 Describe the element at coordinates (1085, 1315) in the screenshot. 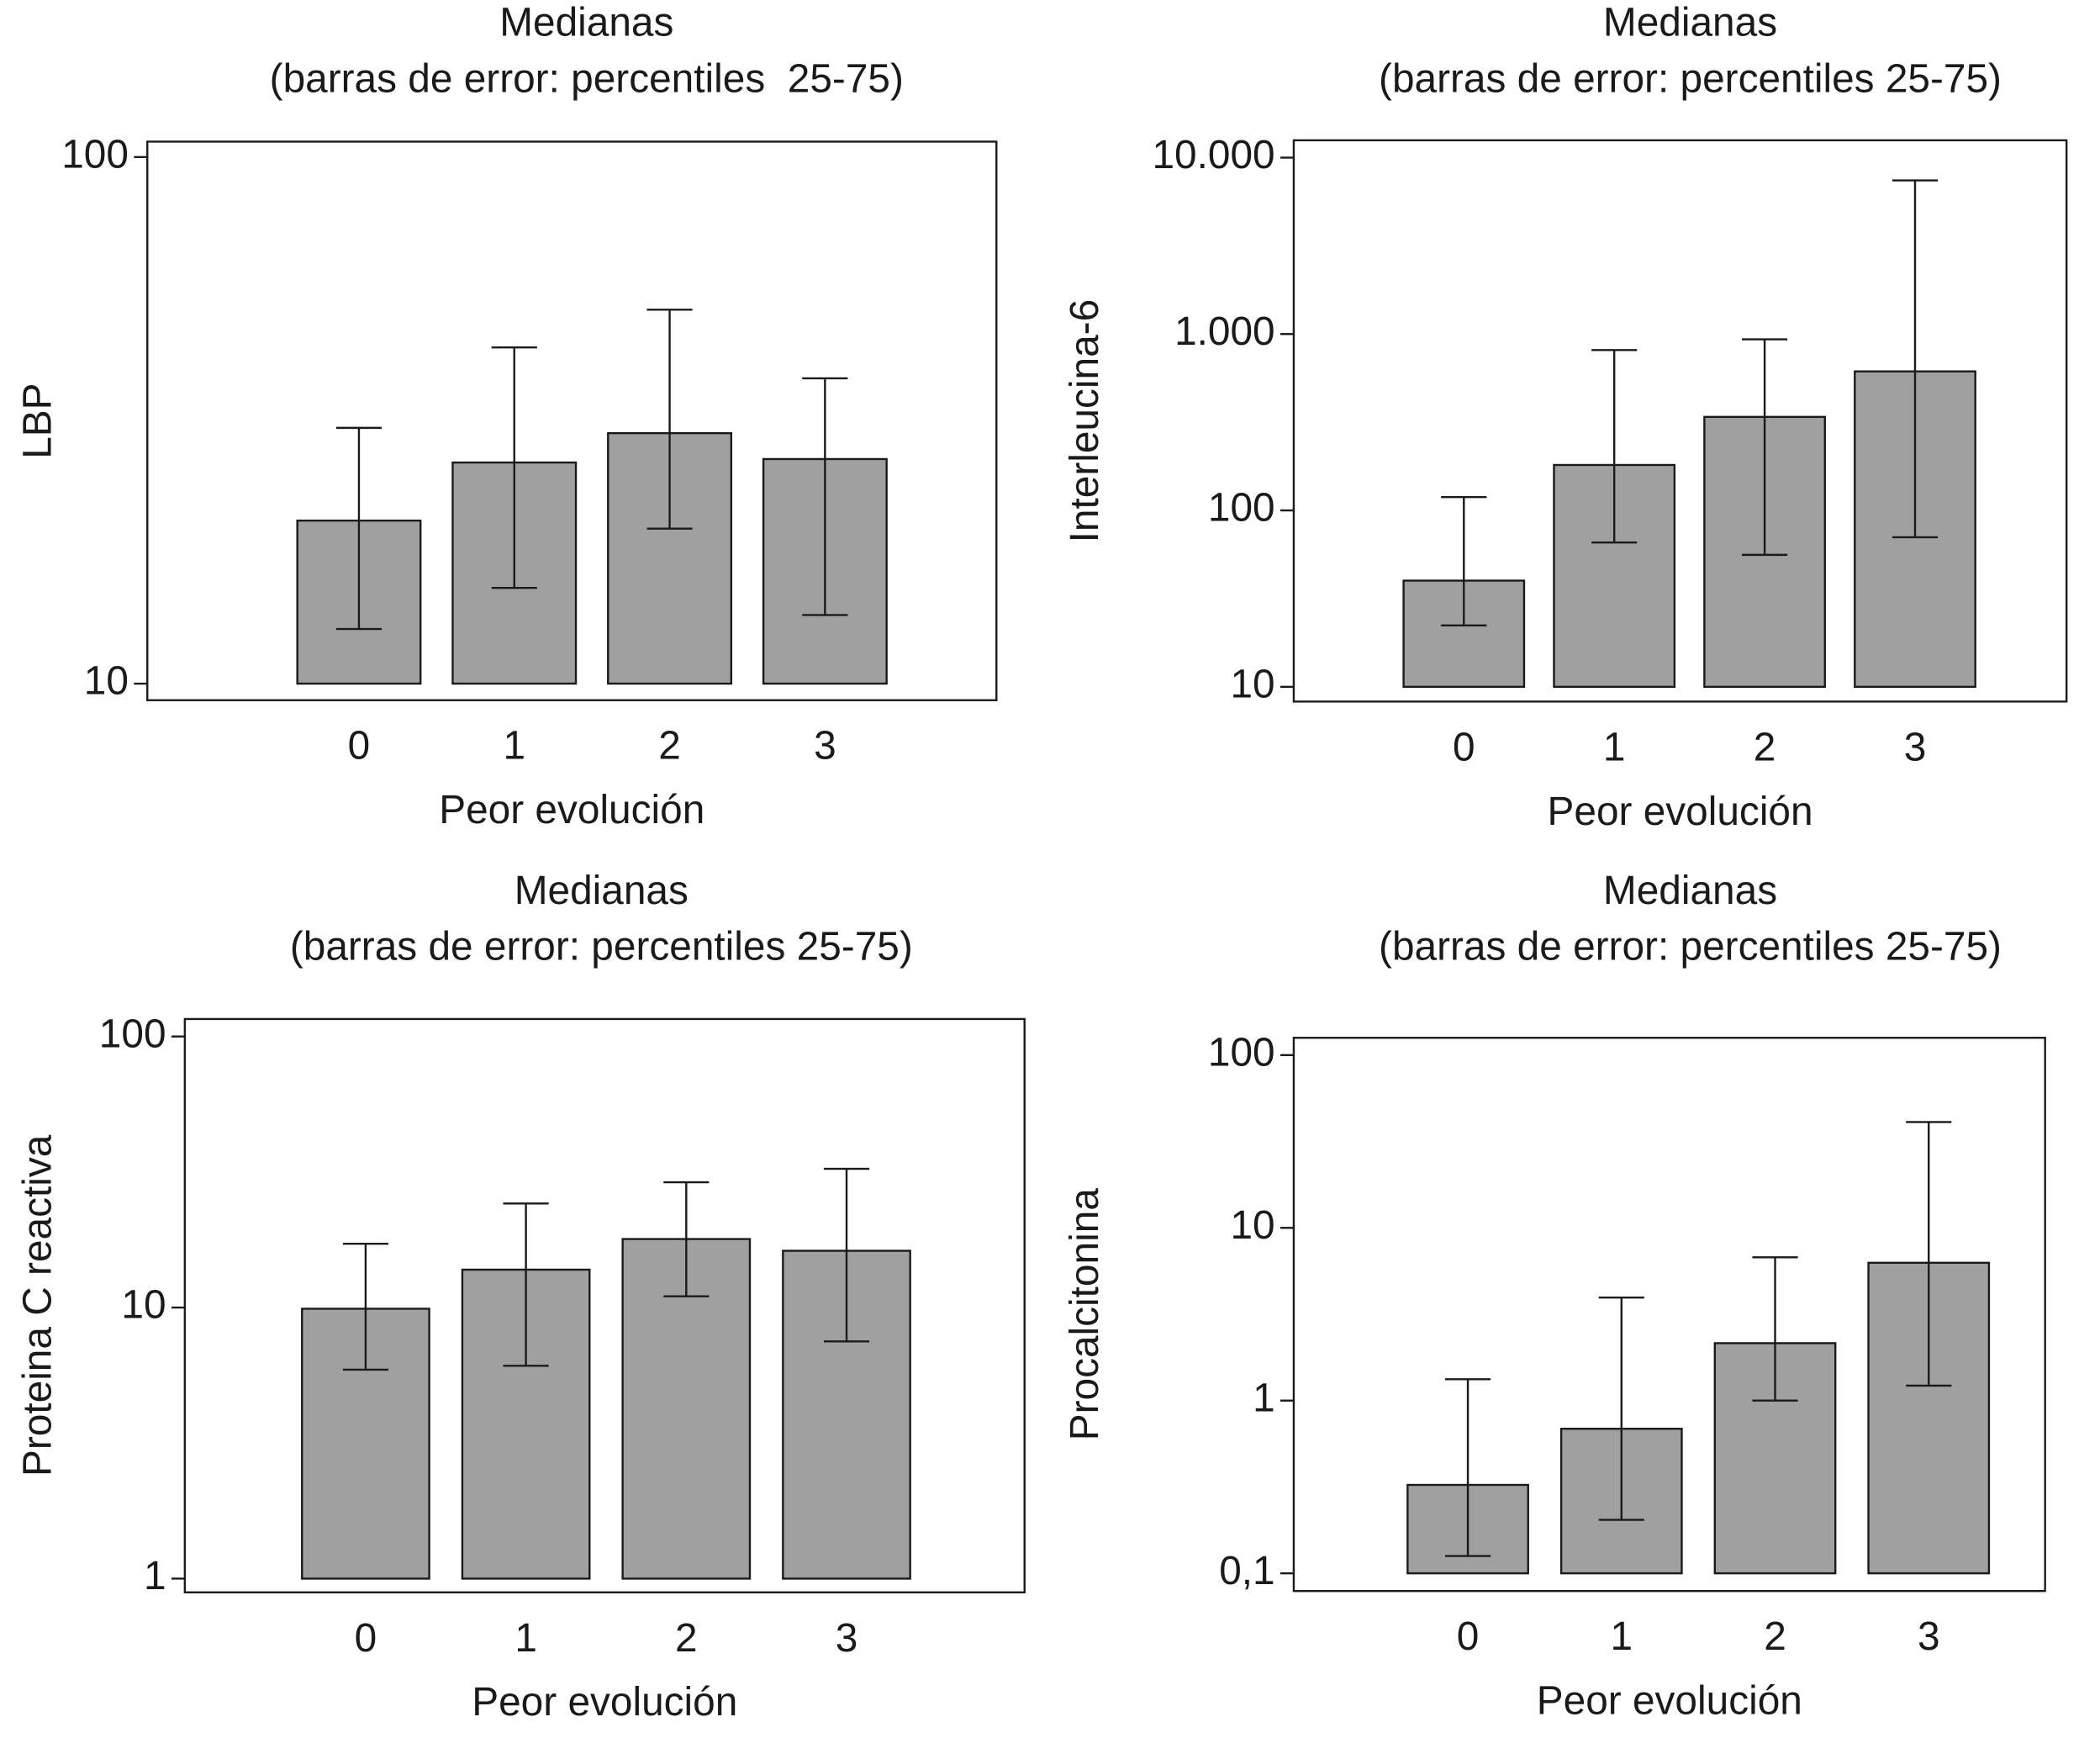

I see `y-axis-label: Procalcitonina` at that location.